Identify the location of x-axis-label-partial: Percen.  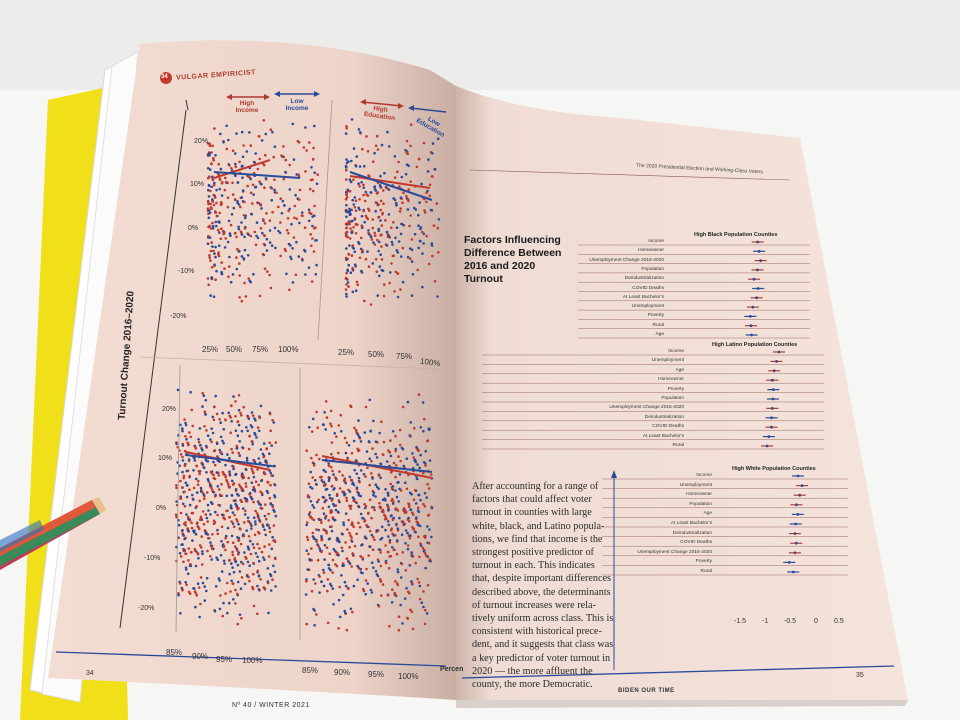
(452, 669).